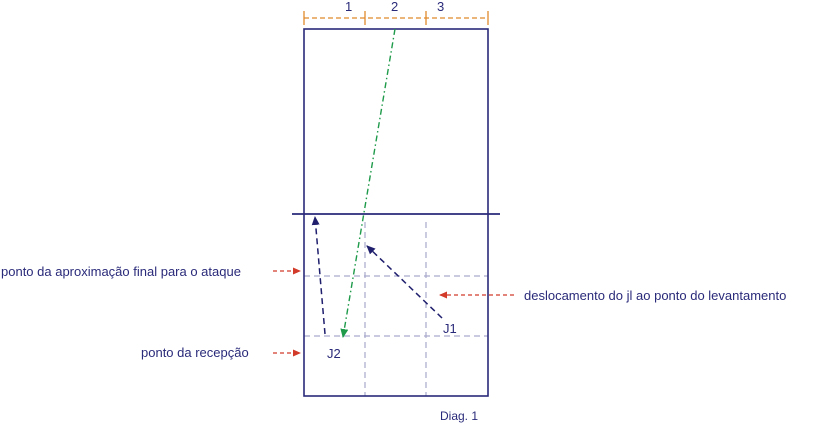 This screenshot has width=819, height=425. What do you see at coordinates (450, 328) in the screenshot?
I see `player-j1-label: J1` at bounding box center [450, 328].